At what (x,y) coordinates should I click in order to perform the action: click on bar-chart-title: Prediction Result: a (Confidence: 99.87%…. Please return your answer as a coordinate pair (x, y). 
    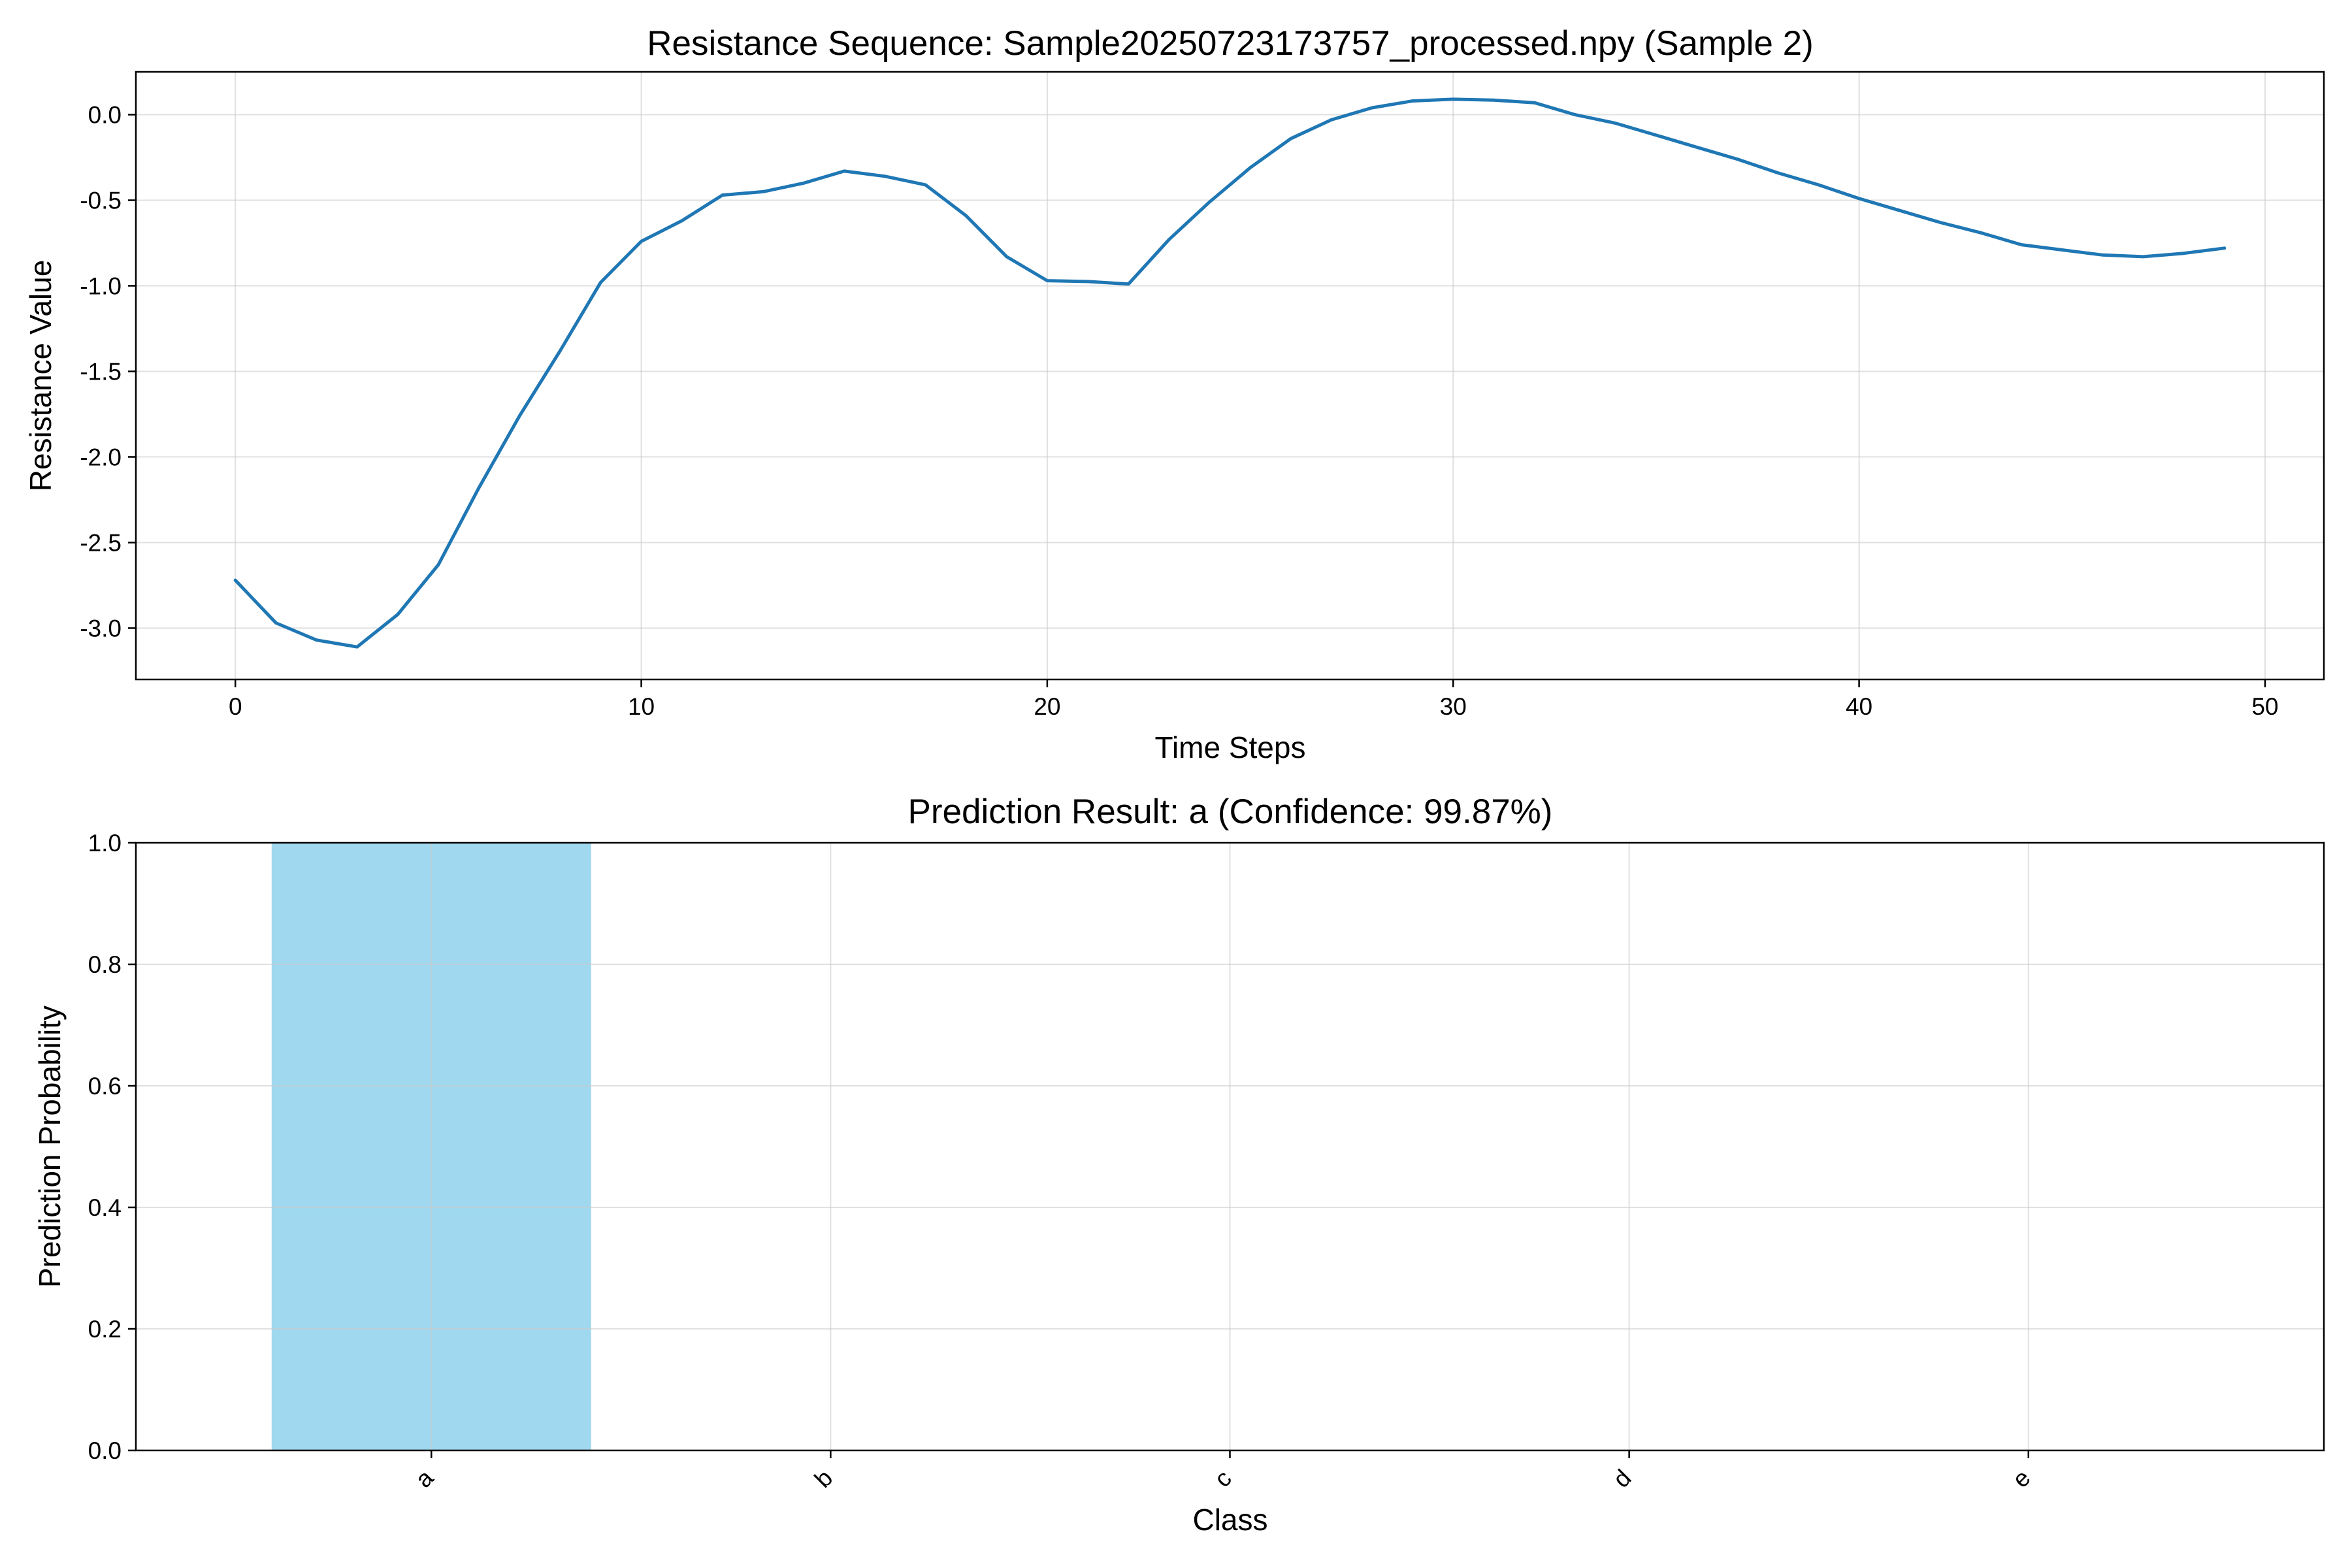
    Looking at the image, I should click on (1230, 811).